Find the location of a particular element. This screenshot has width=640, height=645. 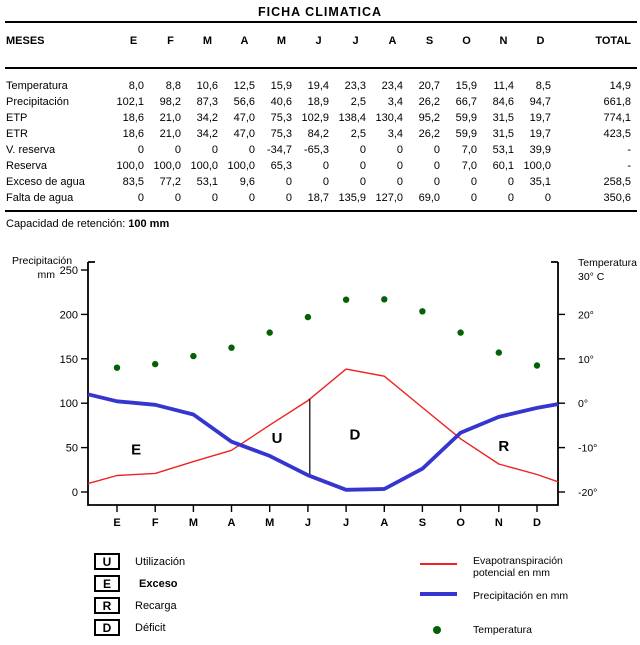

table-cell: 83,5 is located at coordinates (133, 182).